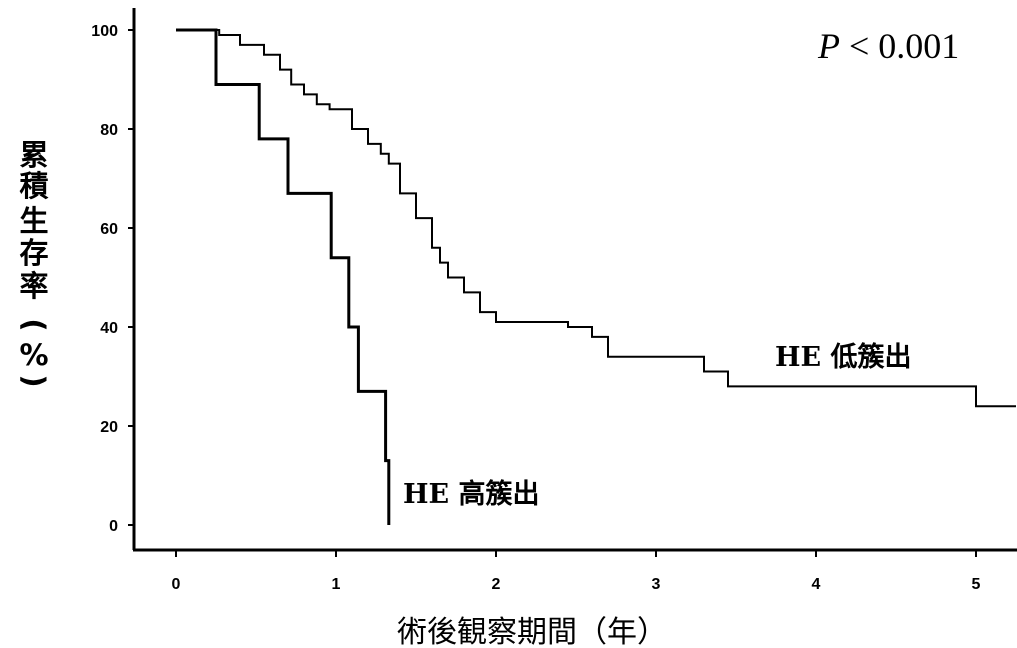  Describe the element at coordinates (109, 427) in the screenshot. I see `y-tick-label: 20` at that location.